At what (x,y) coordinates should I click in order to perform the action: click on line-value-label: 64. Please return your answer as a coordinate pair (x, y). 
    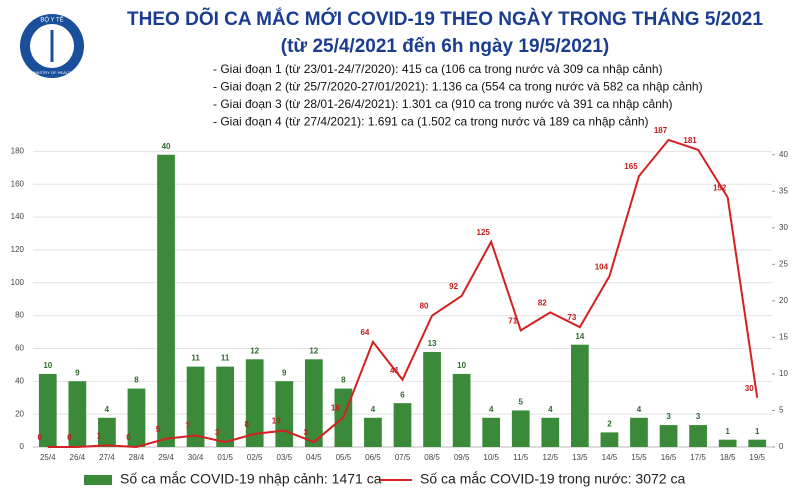
    Looking at the image, I should click on (364, 332).